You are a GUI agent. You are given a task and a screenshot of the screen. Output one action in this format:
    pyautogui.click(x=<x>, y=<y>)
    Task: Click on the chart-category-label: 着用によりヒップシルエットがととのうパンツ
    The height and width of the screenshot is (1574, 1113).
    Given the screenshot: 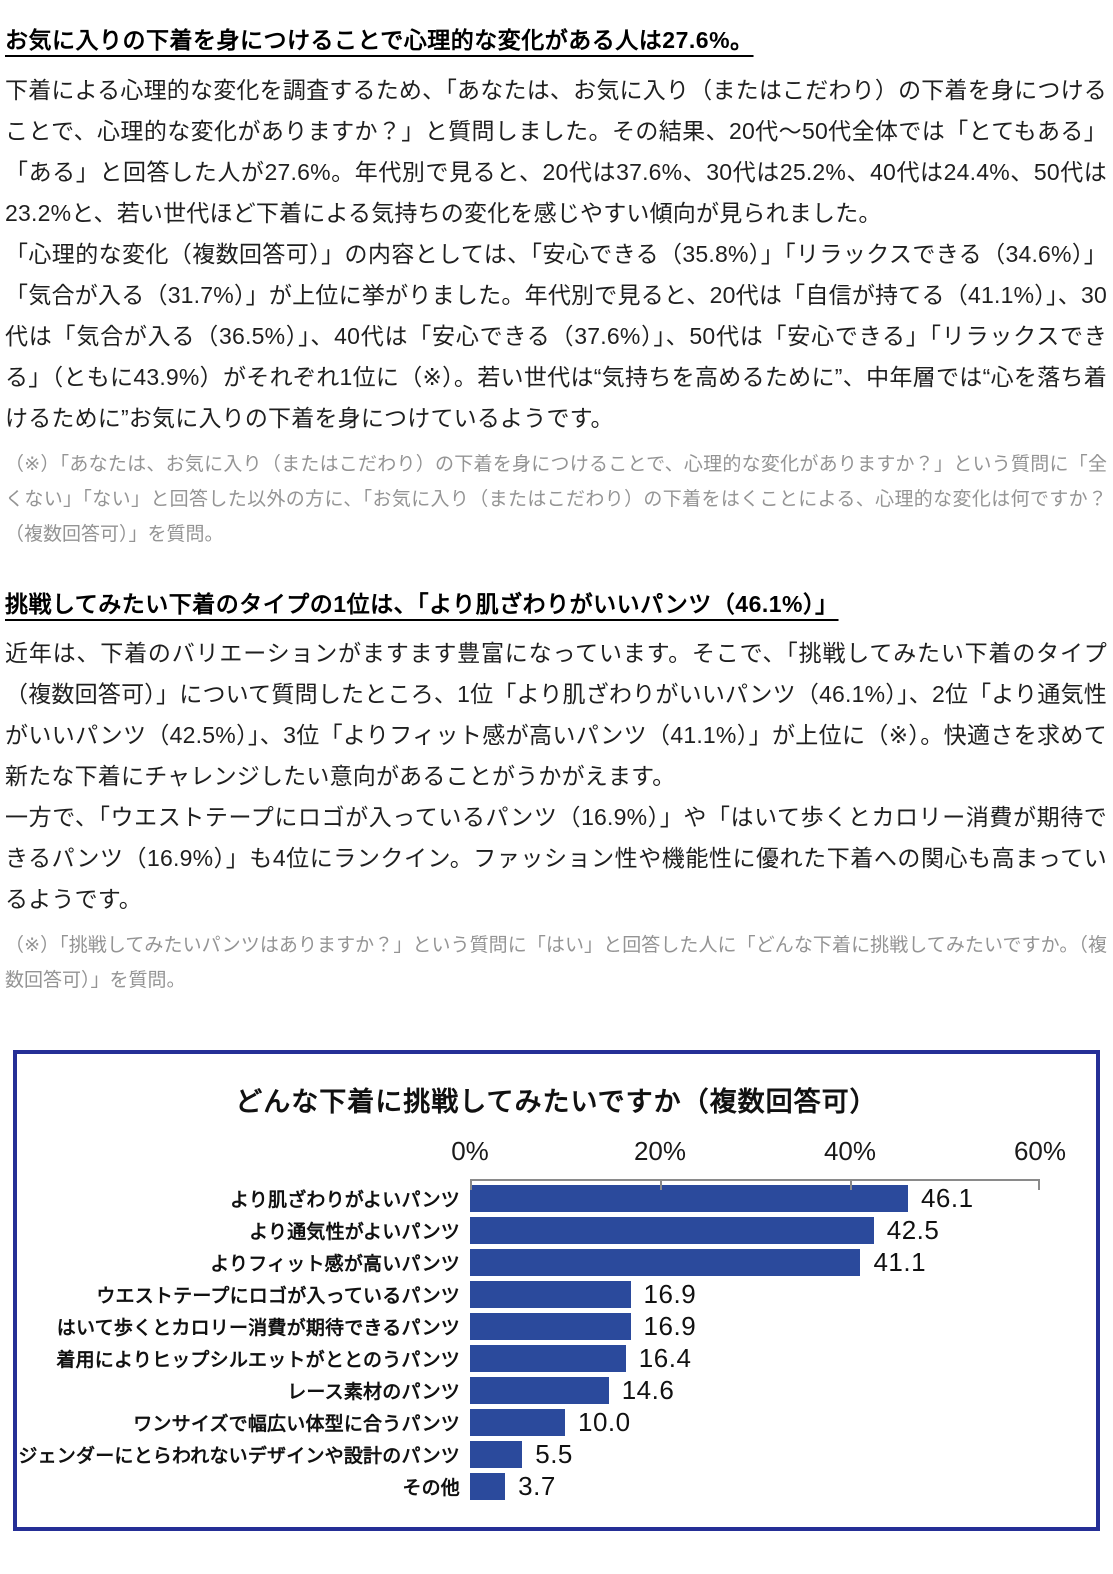 What is the action you would take?
    pyautogui.click(x=258, y=1361)
    